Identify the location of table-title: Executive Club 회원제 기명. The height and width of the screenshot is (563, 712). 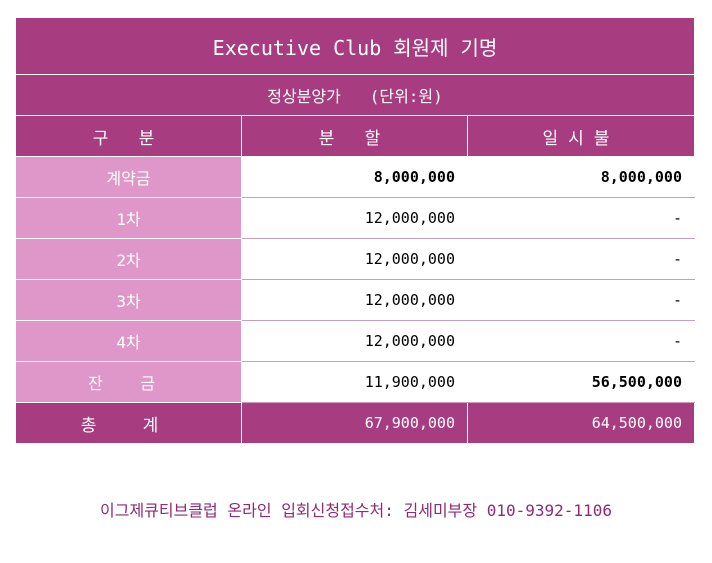
(355, 46).